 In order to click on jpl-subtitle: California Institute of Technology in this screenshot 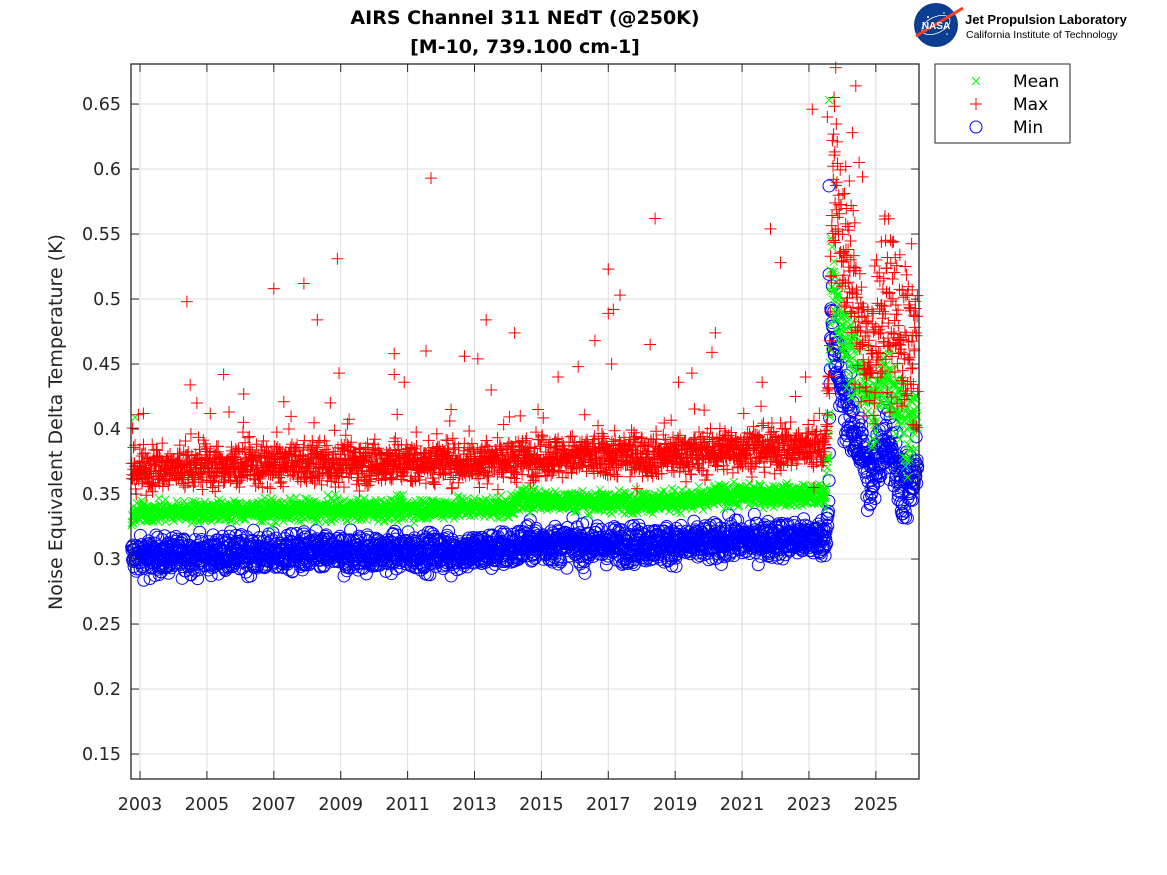, I will do `click(1042, 35)`.